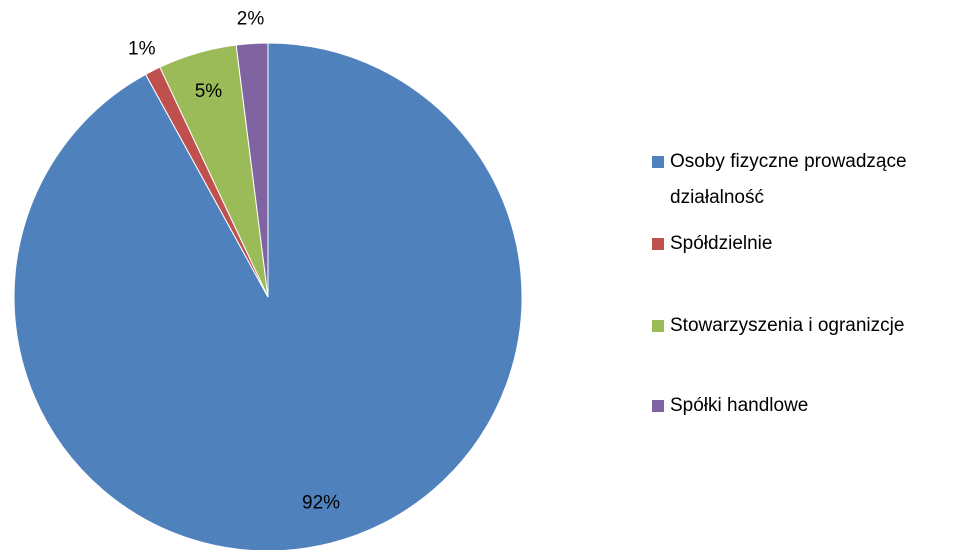 The width and height of the screenshot is (970, 550). What do you see at coordinates (251, 19) in the screenshot?
I see `data-label: 2%` at bounding box center [251, 19].